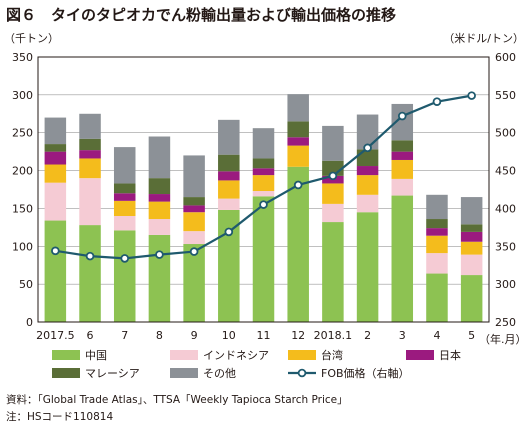 The image size is (527, 424). Describe the element at coordinates (96, 355) in the screenshot. I see `legend-label: 中国` at that location.